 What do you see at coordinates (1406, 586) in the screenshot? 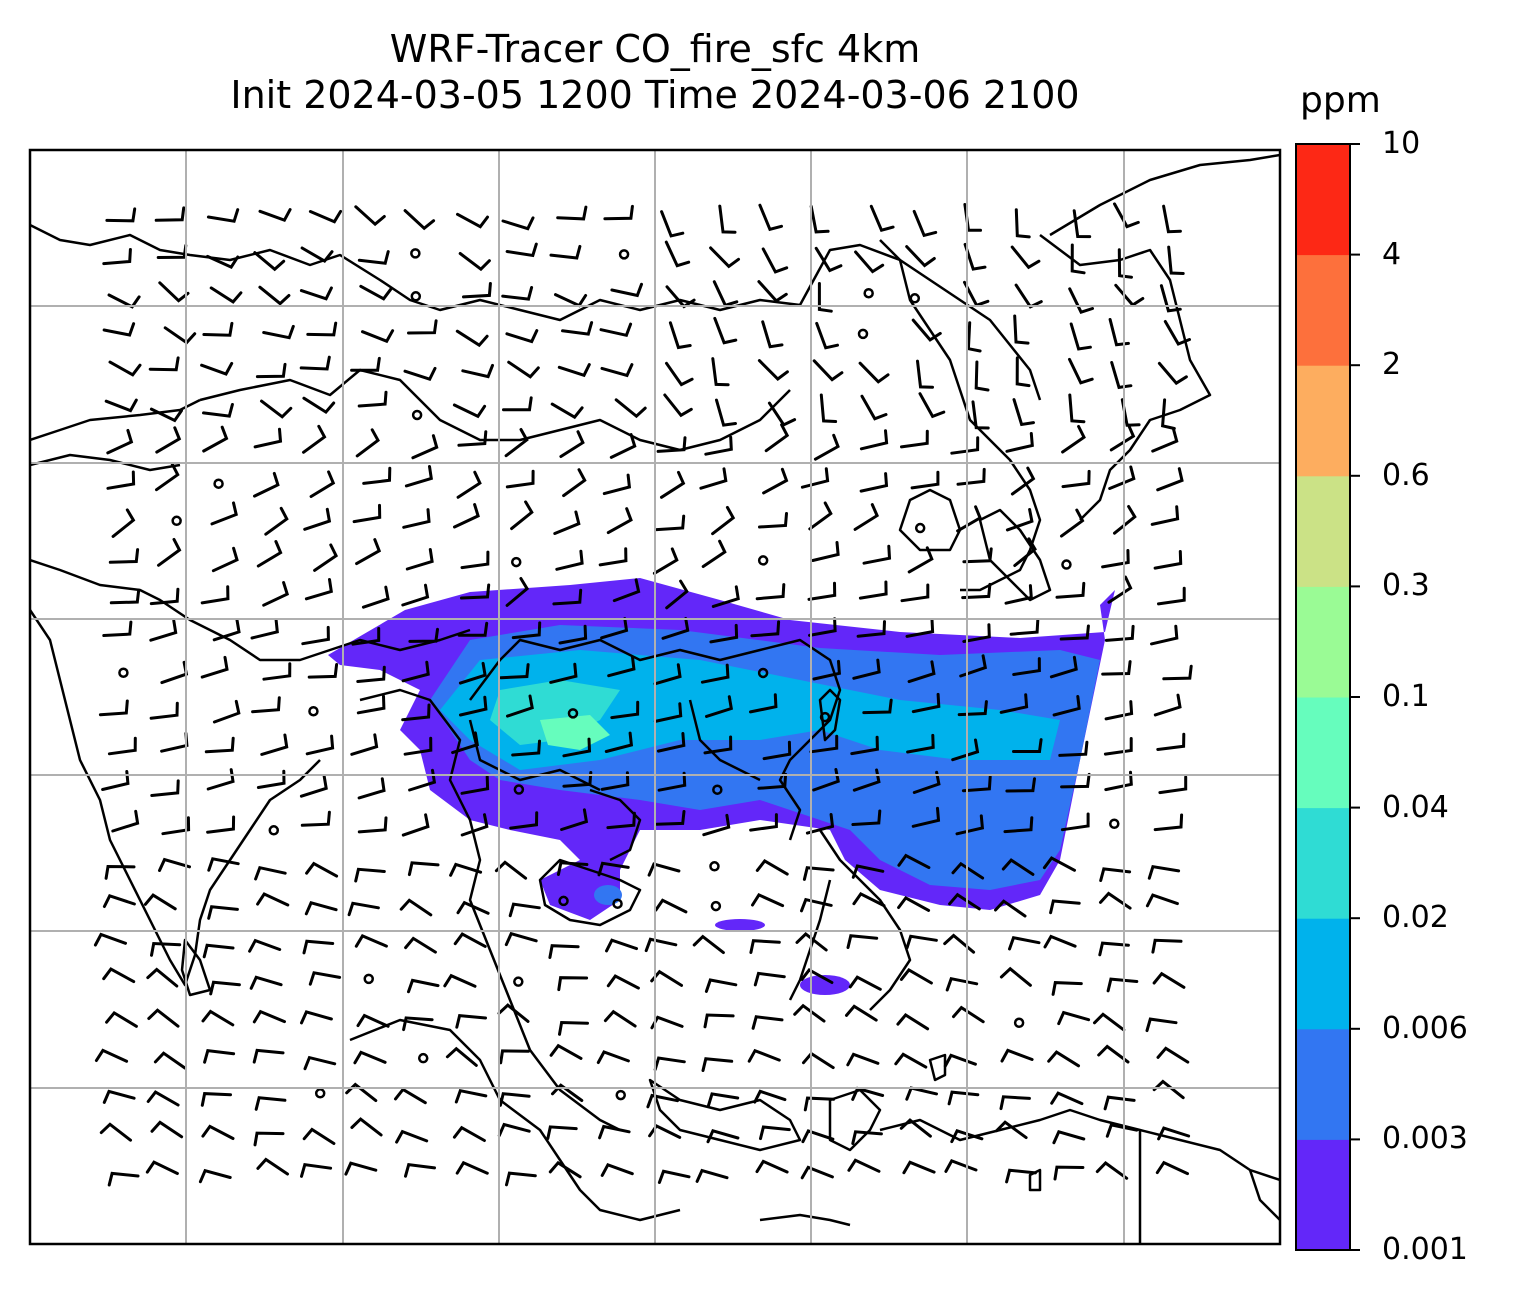
I see `colorbar-tick-label: 0.3` at bounding box center [1406, 586].